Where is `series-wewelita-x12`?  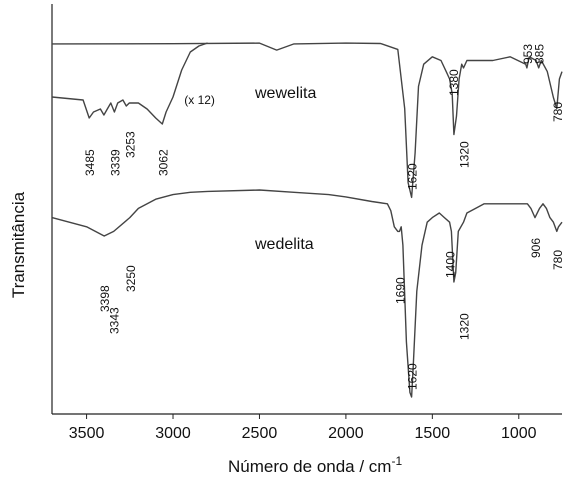 series-wewelita-x12 is located at coordinates (129, 83).